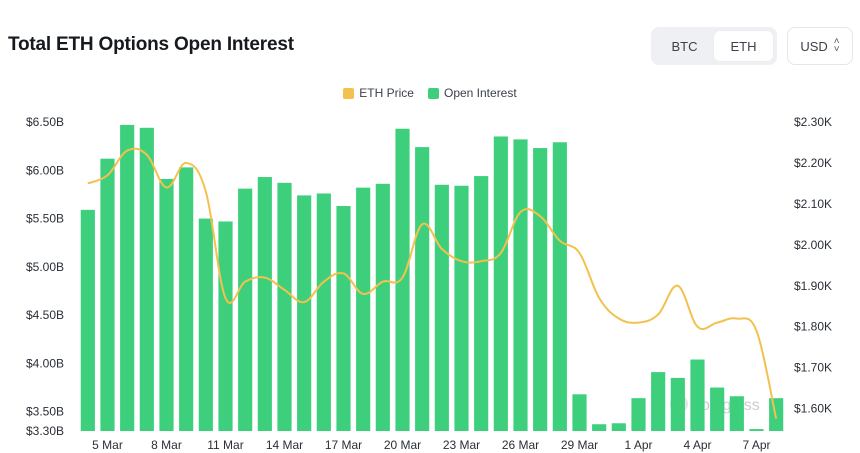 The image size is (860, 453). What do you see at coordinates (813, 245) in the screenshot?
I see `right-axis-tick-label: $2.00K` at bounding box center [813, 245].